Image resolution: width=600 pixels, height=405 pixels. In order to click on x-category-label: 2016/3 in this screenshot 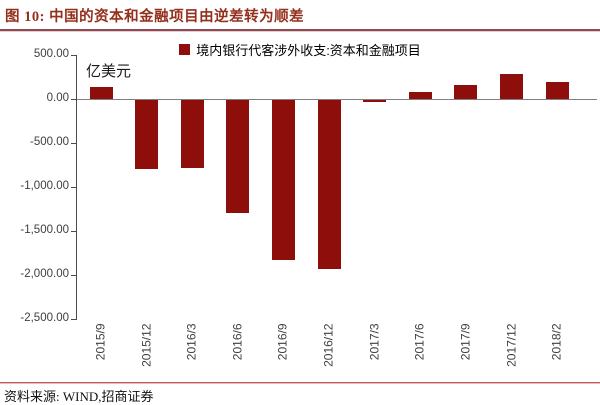, I will do `click(191, 342)`.